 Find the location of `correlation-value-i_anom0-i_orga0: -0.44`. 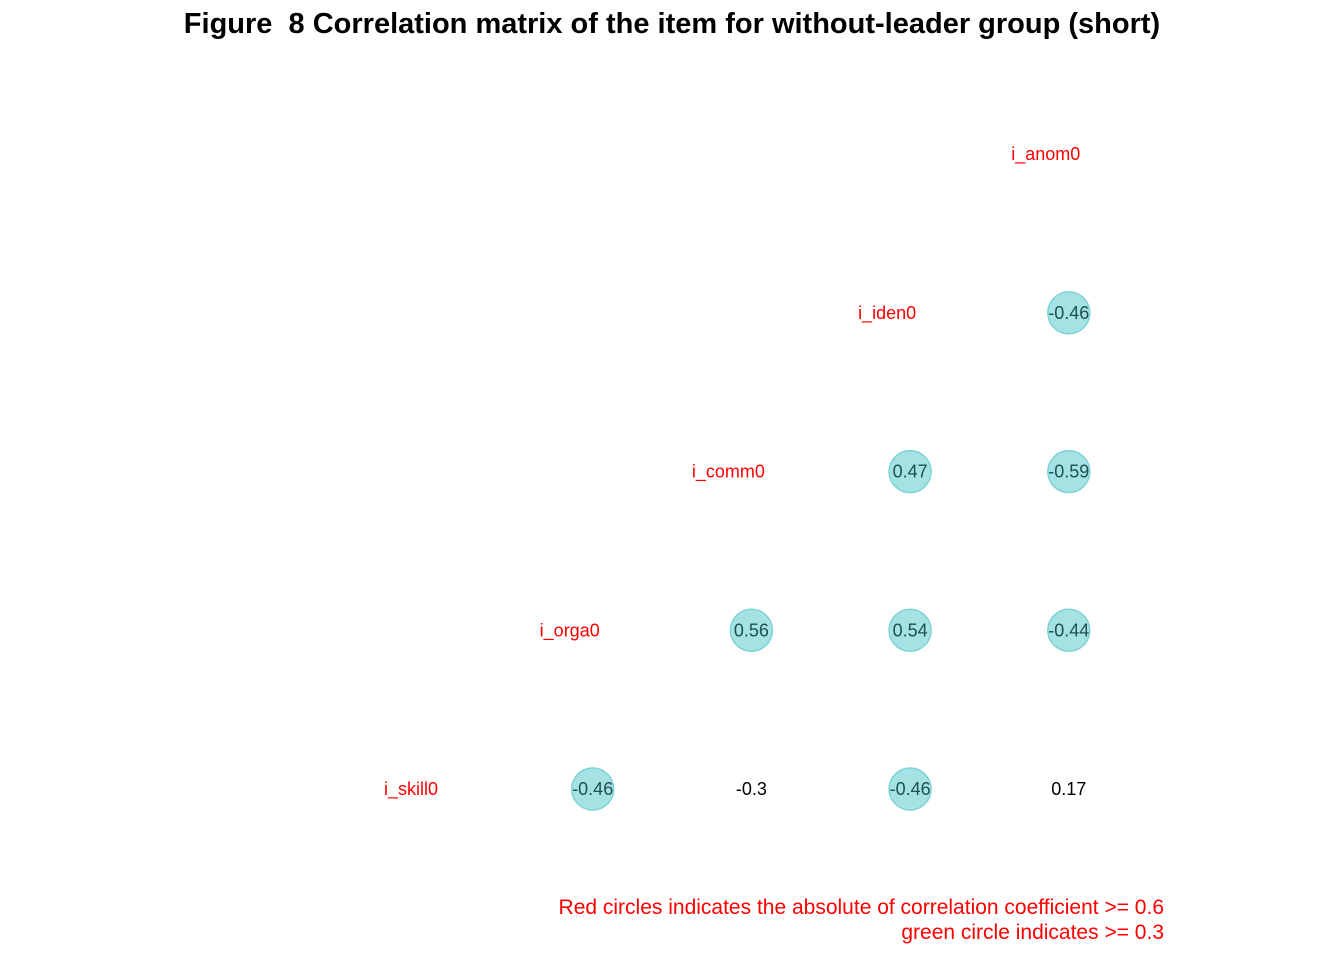

correlation-value-i_anom0-i_orga0: -0.44 is located at coordinates (1068, 630).